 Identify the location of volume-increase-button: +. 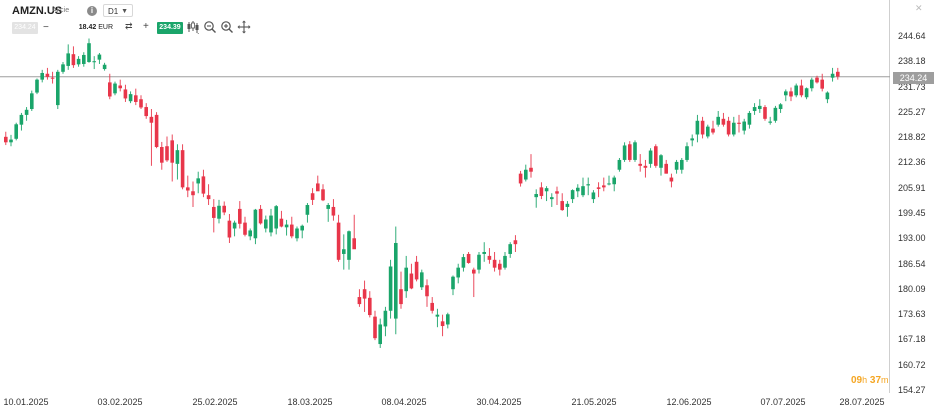
(146, 26).